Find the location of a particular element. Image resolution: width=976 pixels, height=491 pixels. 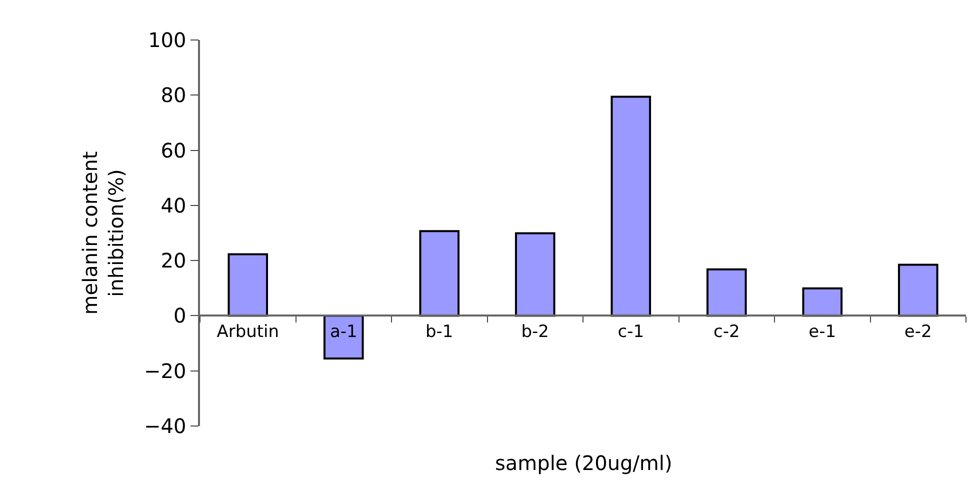

x-tick-label: e-2 is located at coordinates (918, 332).